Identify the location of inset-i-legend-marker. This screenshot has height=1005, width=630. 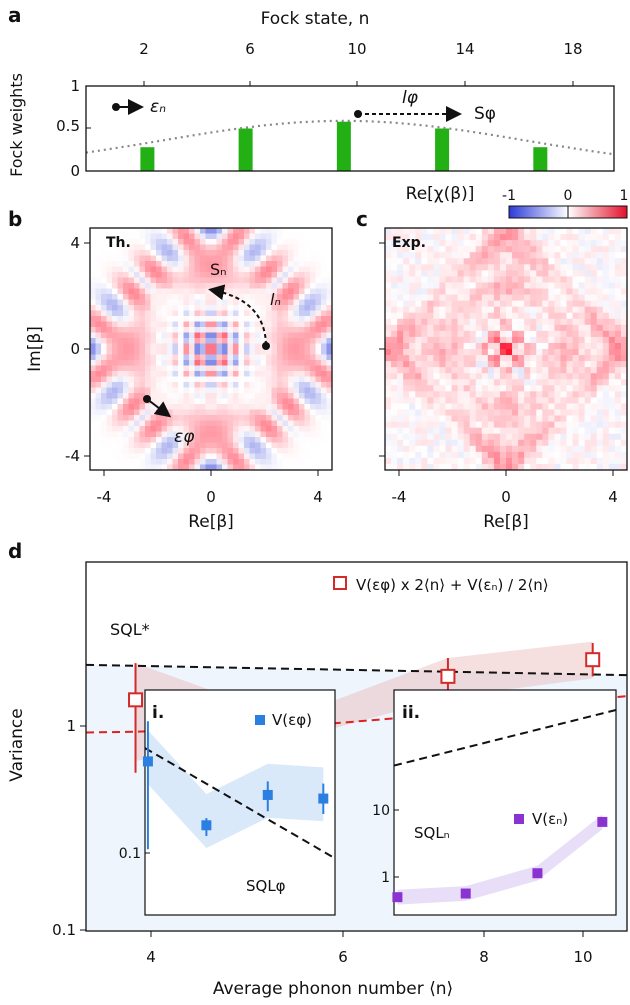
(260, 720).